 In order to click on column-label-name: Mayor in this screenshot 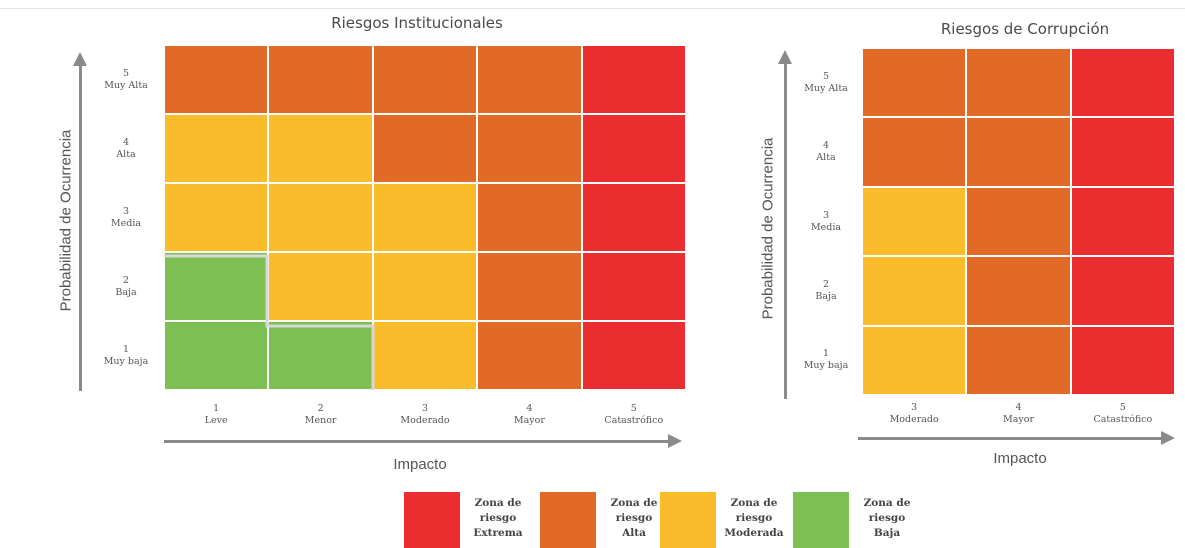, I will do `click(1018, 419)`.